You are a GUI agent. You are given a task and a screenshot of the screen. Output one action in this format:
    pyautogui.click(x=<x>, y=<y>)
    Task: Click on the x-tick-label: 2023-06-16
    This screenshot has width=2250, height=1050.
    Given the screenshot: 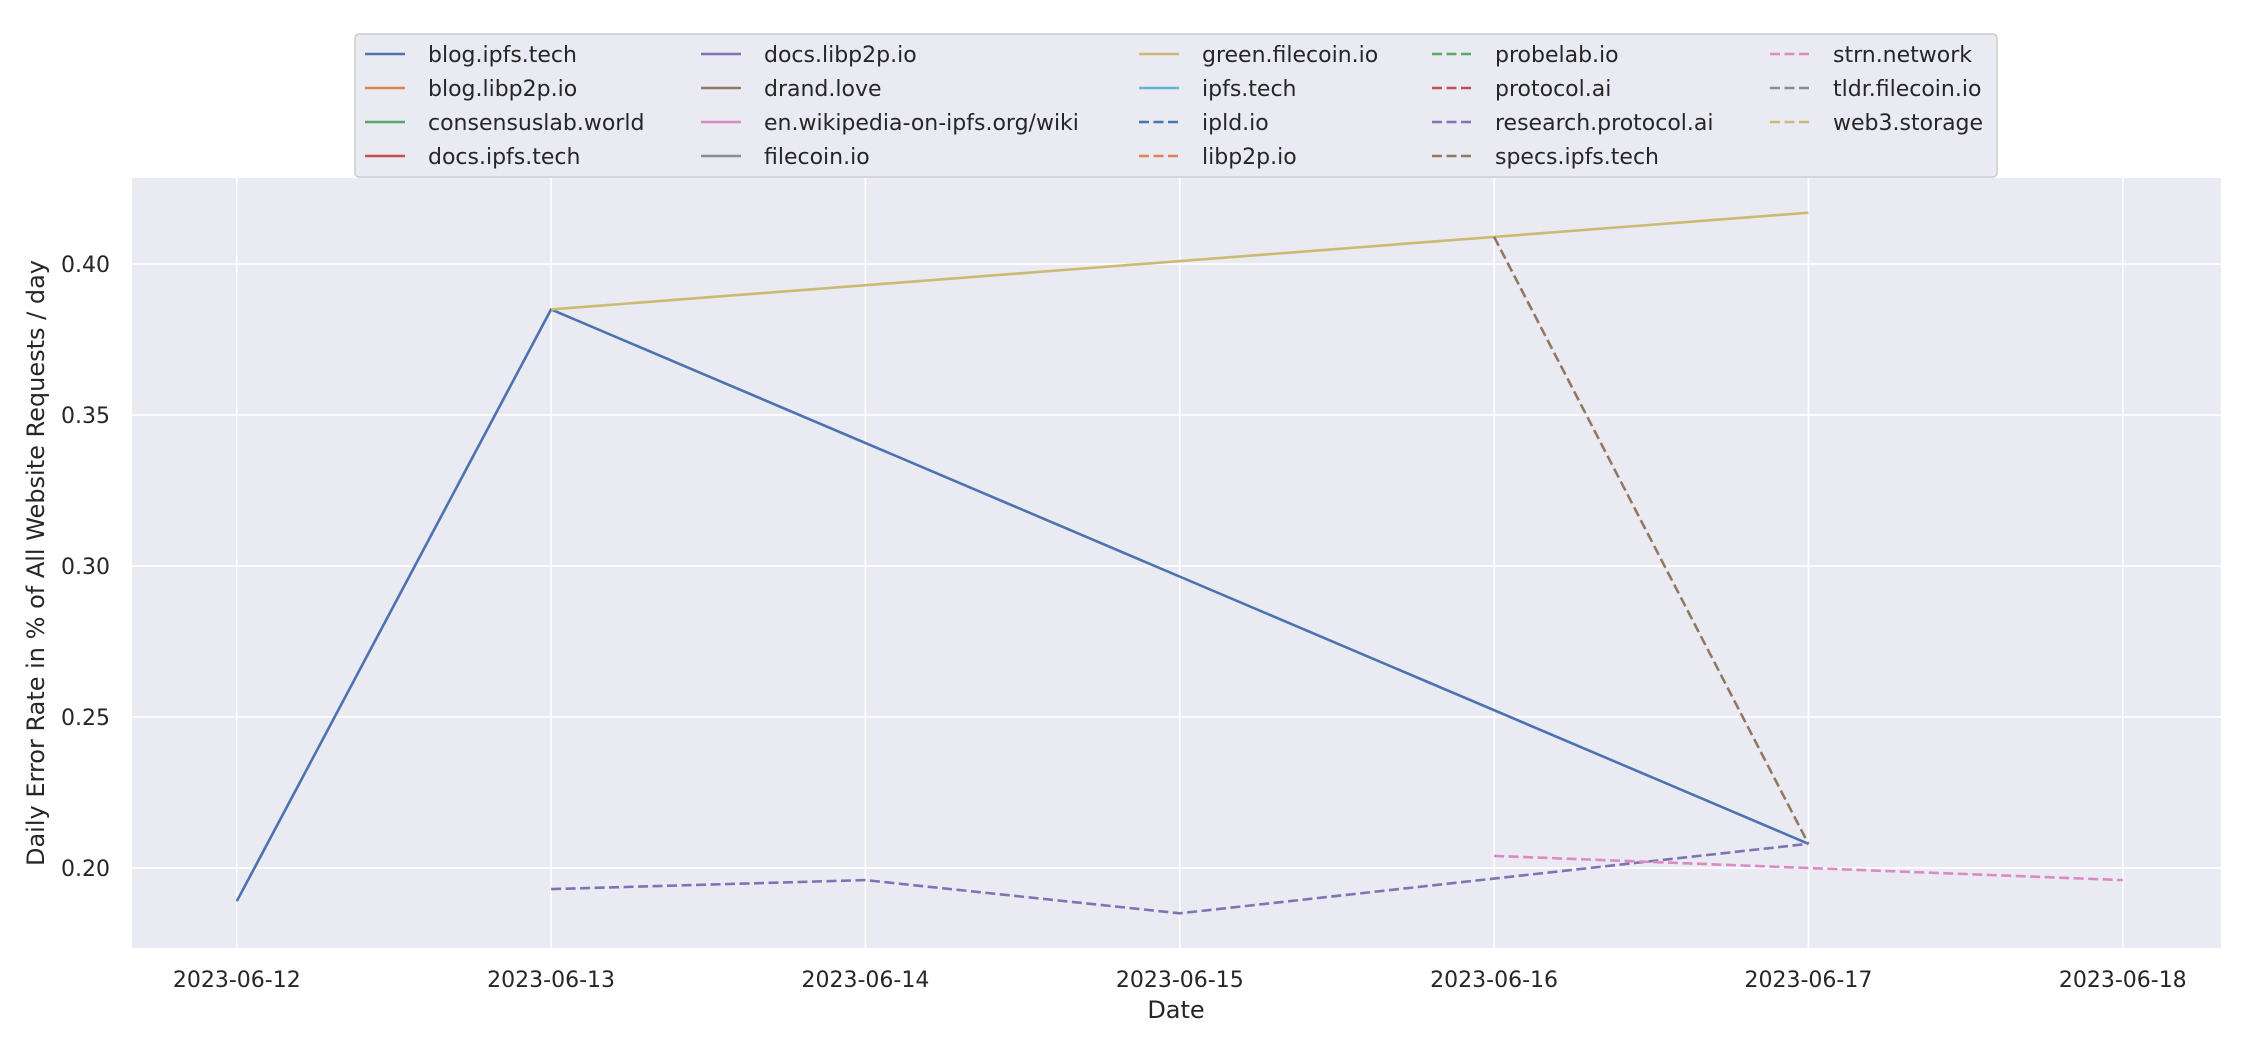 What is the action you would take?
    pyautogui.click(x=1494, y=980)
    